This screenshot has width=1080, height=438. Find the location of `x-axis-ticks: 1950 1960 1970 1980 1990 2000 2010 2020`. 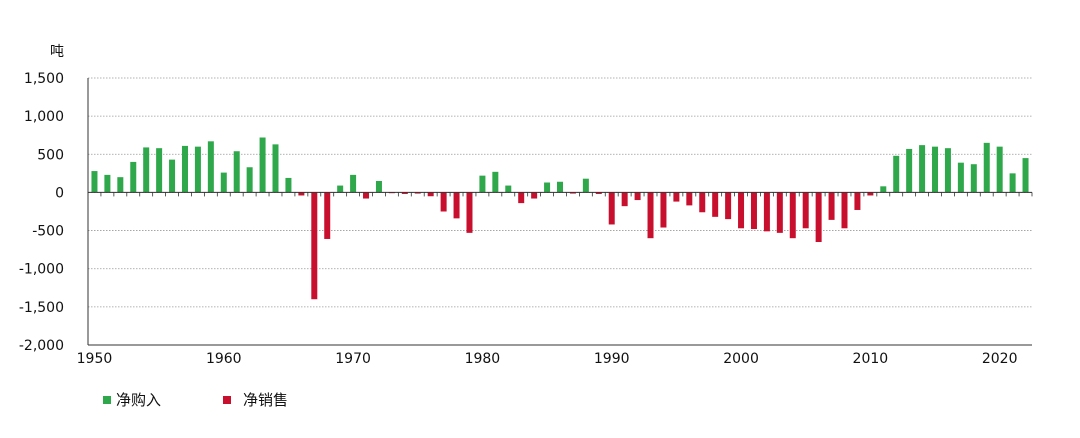

x-axis-ticks: 1950 1960 1970 1980 1990 2000 2010 2020 is located at coordinates (547, 359).